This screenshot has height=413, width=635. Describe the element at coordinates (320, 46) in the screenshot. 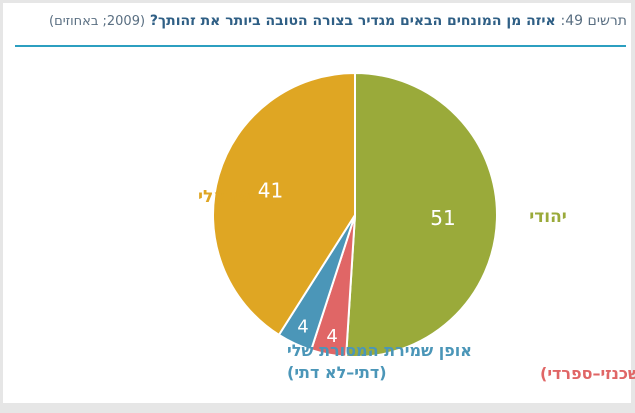

I see `title-divider` at that location.